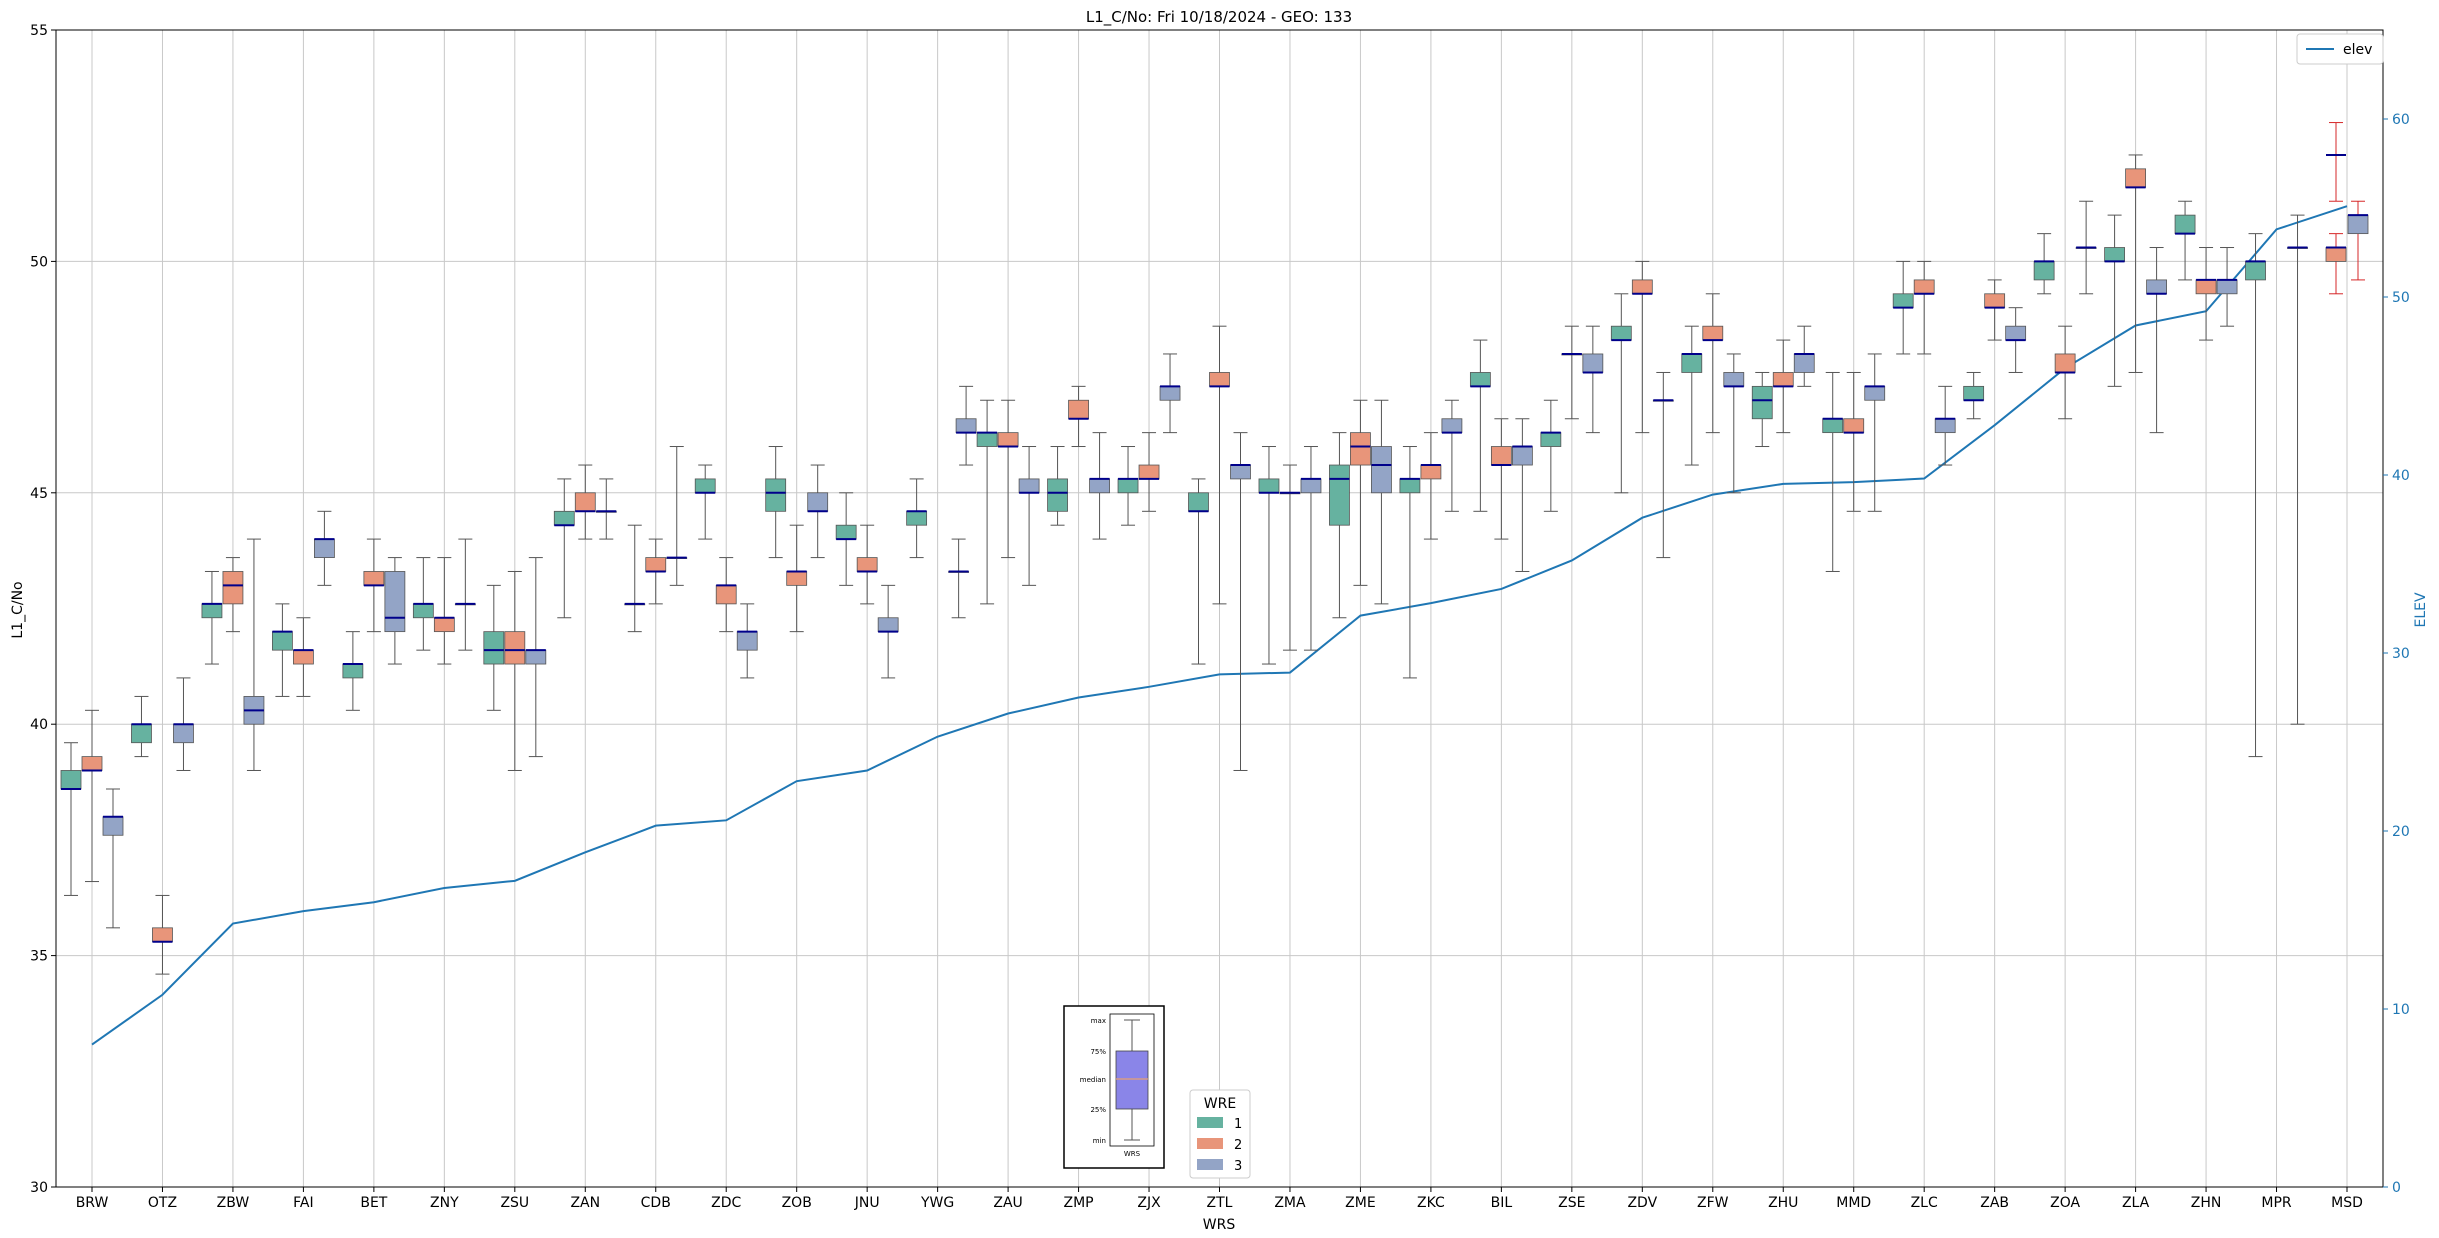 This screenshot has height=1238, width=2439. Describe the element at coordinates (162, 1203) in the screenshot. I see `x-tick-label: OTZ` at that location.